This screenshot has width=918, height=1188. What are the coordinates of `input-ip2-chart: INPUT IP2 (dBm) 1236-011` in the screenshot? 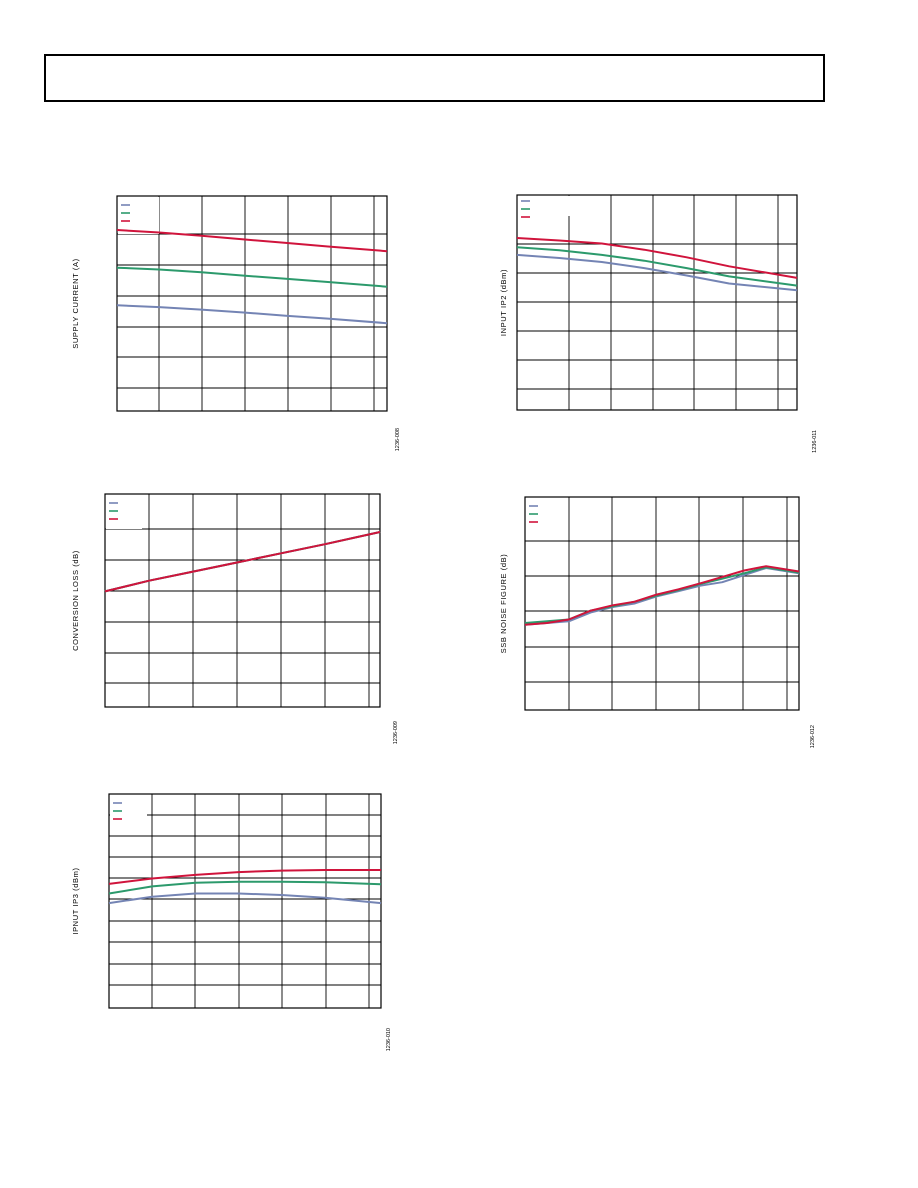 It's located at (655, 320).